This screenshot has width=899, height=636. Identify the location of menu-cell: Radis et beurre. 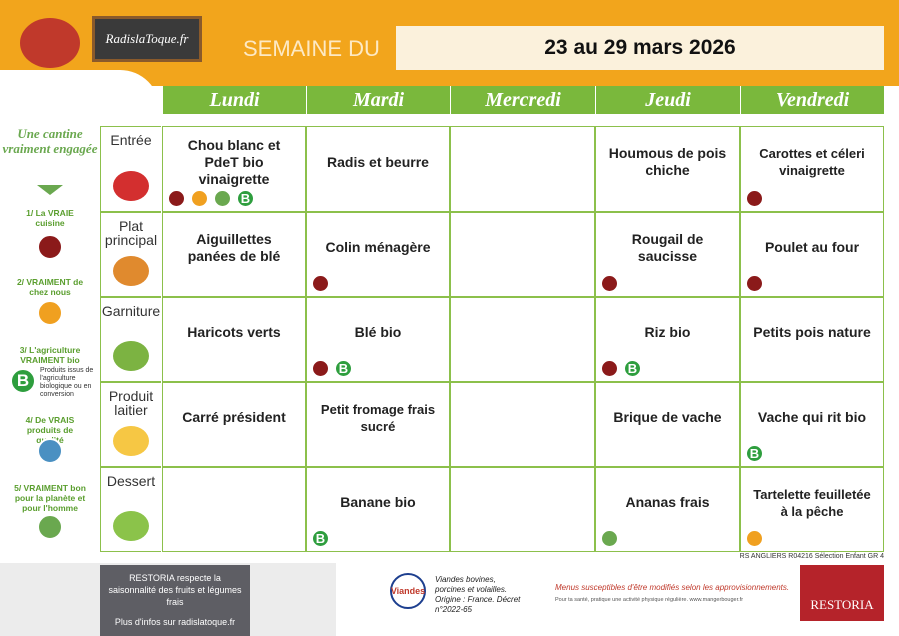
(378, 169).